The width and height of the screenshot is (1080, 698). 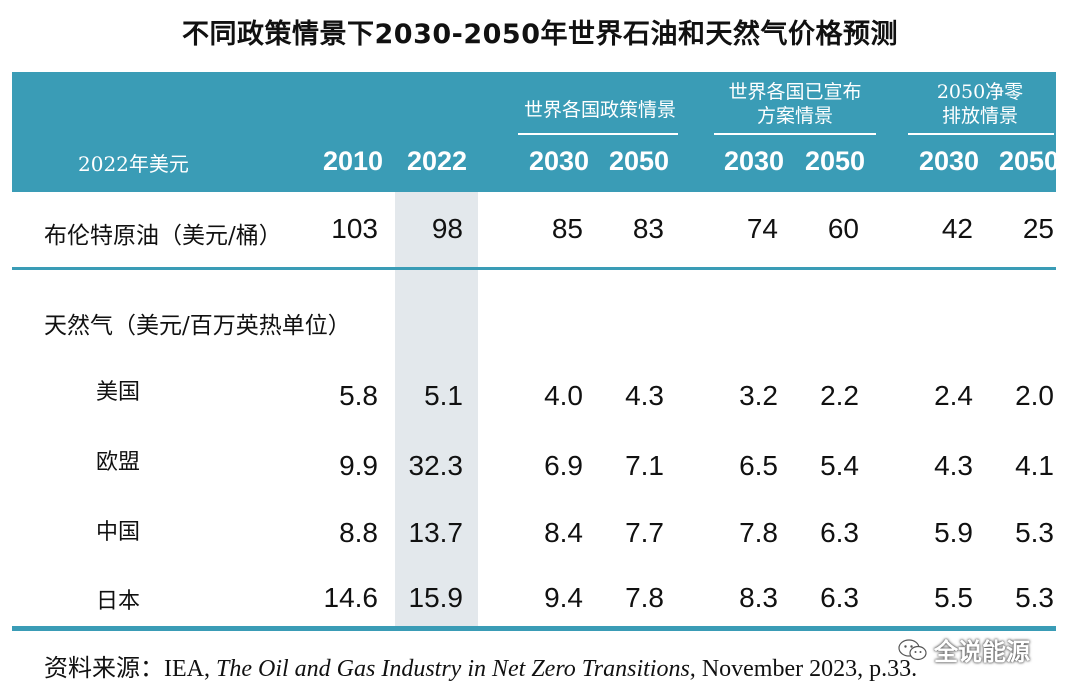 What do you see at coordinates (540, 34) in the screenshot?
I see `table-title: 不同政策情景下2030-2050年世界石油和天然气价格预测` at bounding box center [540, 34].